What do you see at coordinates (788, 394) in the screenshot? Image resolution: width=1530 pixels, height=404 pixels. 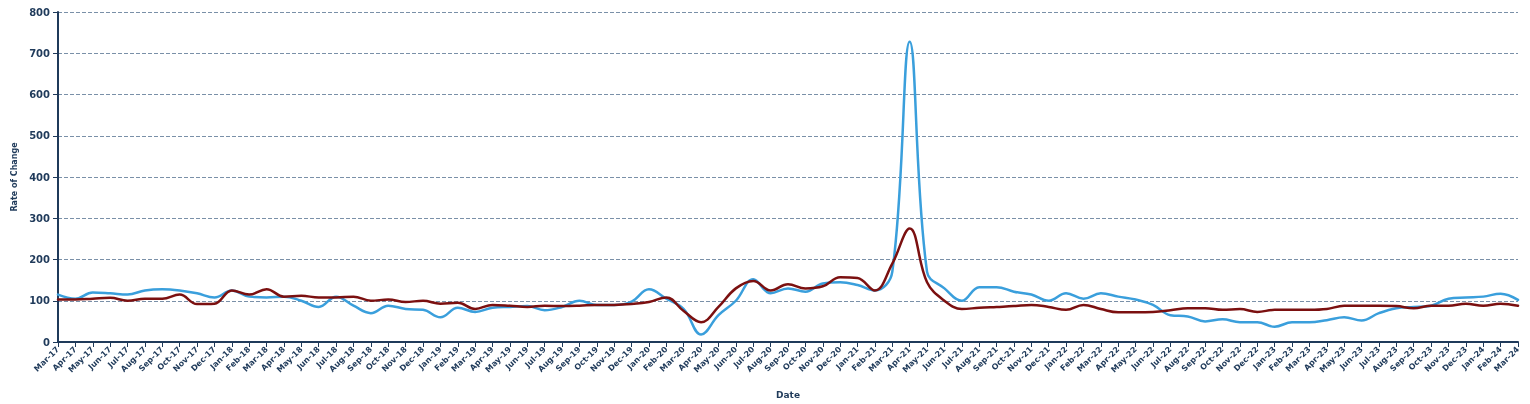 I see `x-axis-title: Date` at bounding box center [788, 394].